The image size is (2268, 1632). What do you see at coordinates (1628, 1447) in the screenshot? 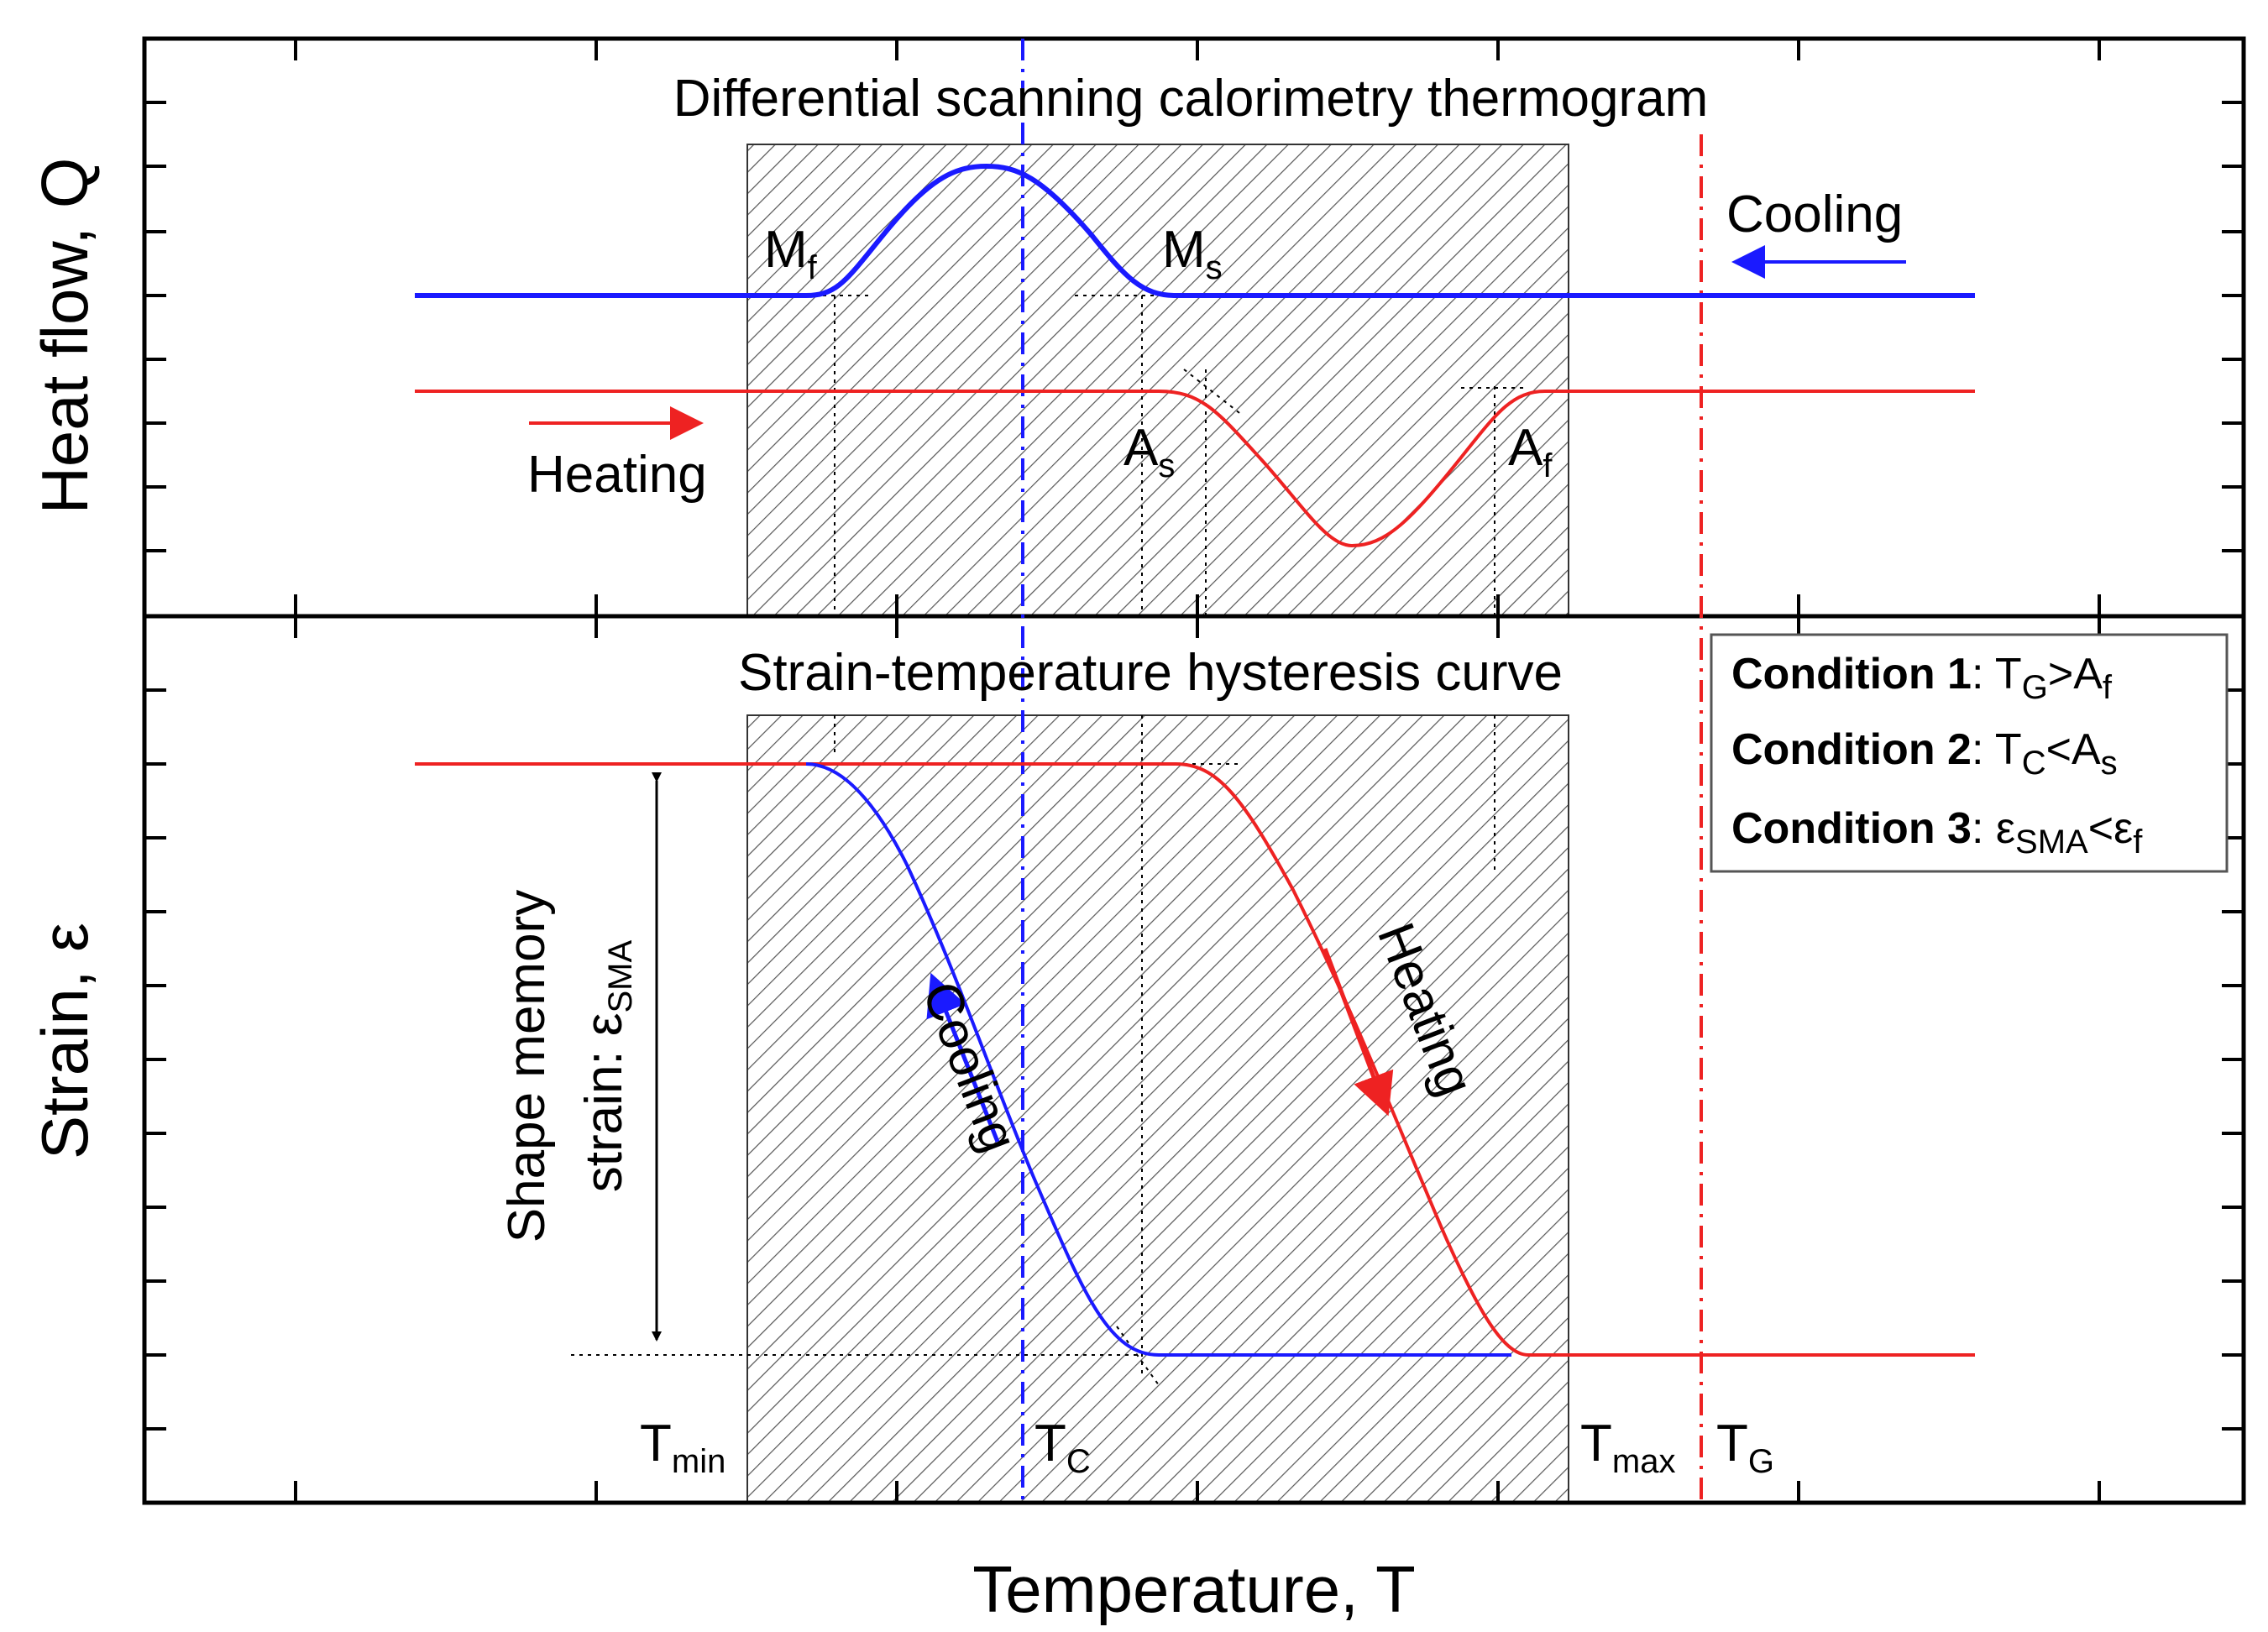
I see `tmax-label: Tmax` at bounding box center [1628, 1447].